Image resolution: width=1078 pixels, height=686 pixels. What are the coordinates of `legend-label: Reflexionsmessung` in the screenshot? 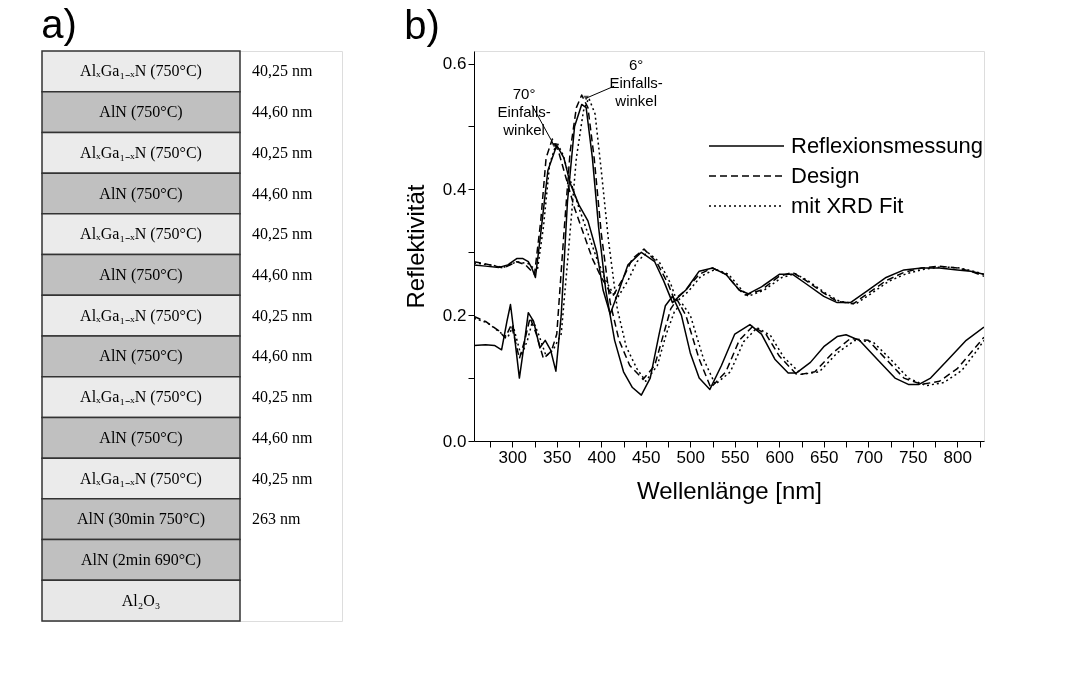 It's located at (887, 145).